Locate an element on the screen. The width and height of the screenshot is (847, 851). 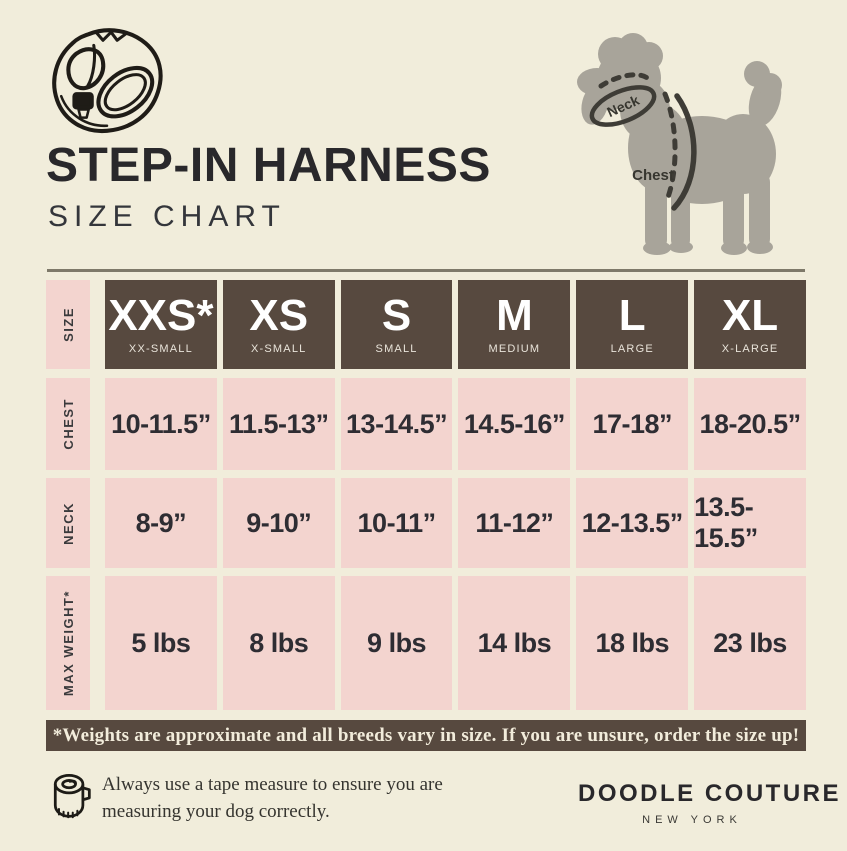
brand-name: DOODLE COUTURE is located at coordinates (709, 793).